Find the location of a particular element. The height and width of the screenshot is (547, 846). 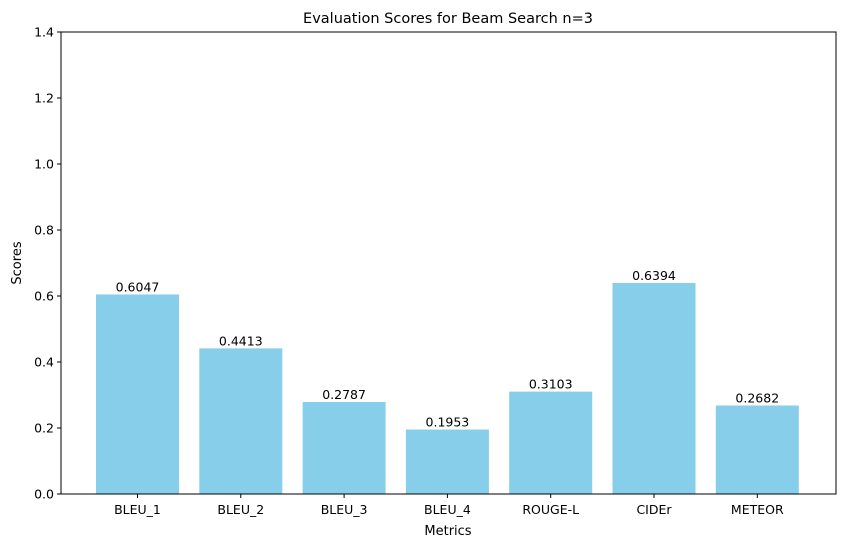

y-tick-label: 1.0 is located at coordinates (44, 164).